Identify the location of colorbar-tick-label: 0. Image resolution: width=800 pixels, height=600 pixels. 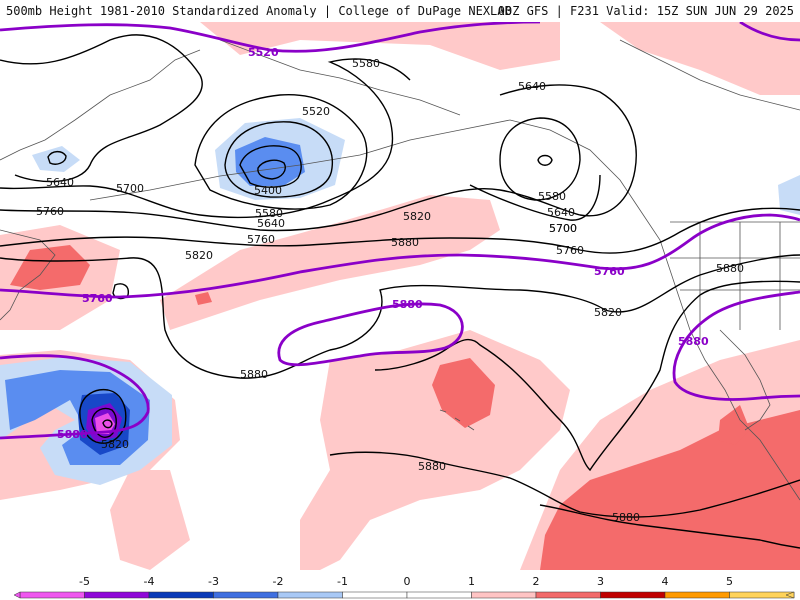
(407, 581).